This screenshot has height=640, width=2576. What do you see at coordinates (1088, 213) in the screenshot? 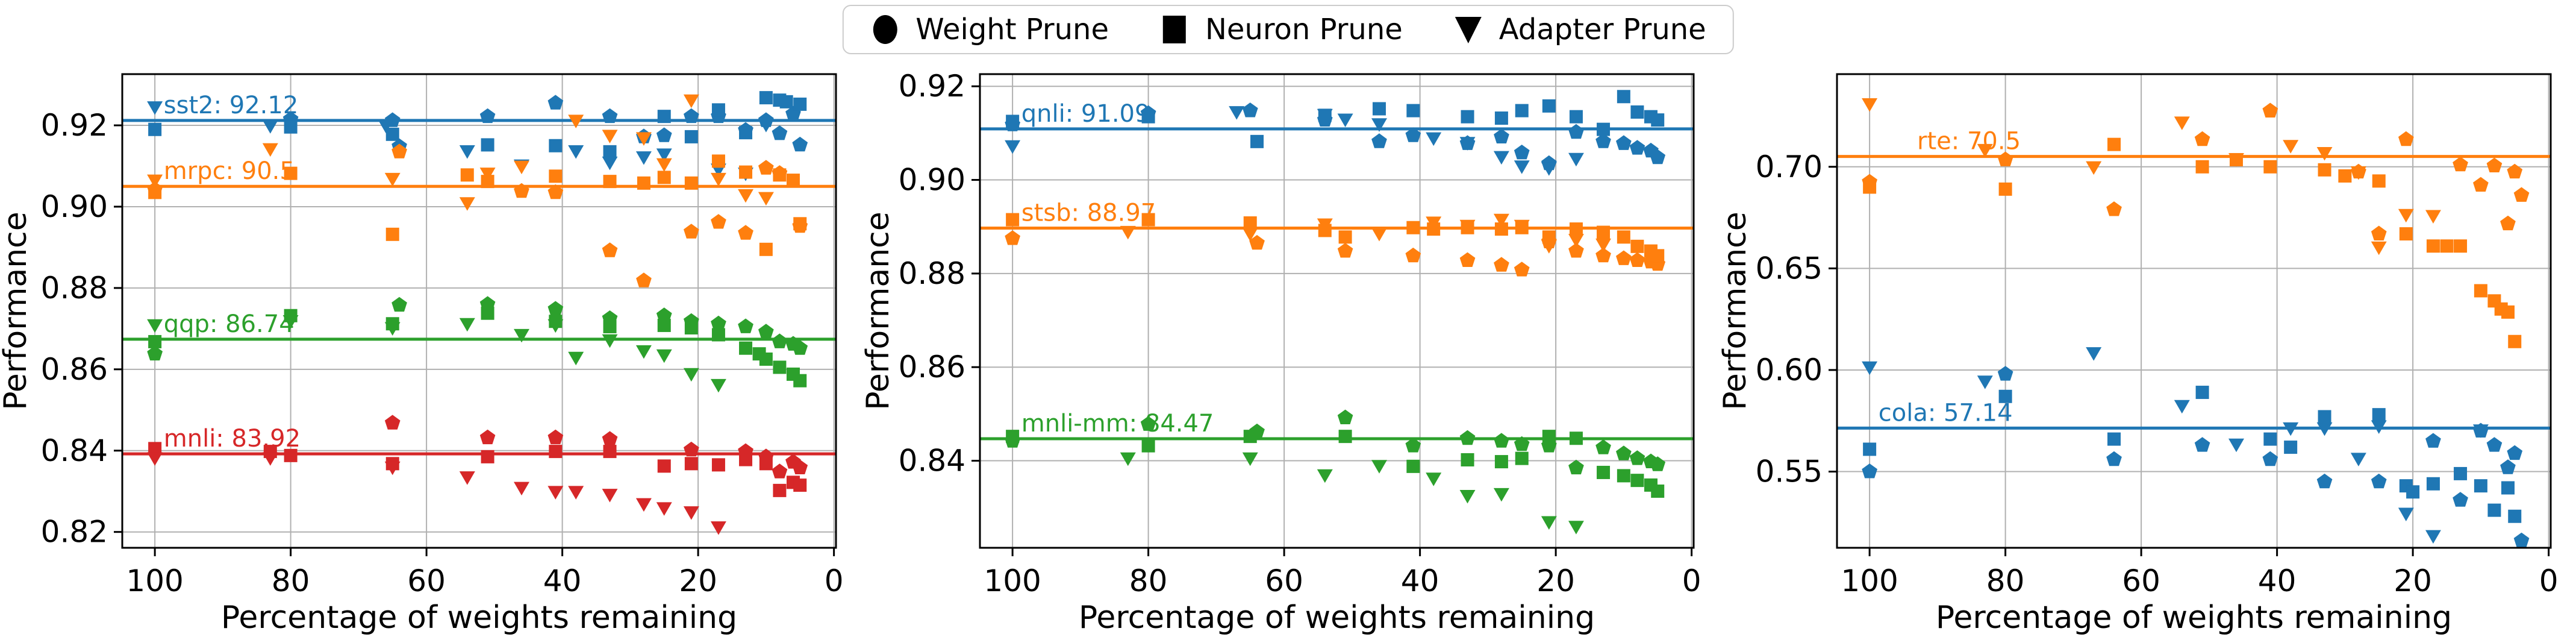
I see `baseline-label-stsb: stsb: 88.97` at bounding box center [1088, 213].